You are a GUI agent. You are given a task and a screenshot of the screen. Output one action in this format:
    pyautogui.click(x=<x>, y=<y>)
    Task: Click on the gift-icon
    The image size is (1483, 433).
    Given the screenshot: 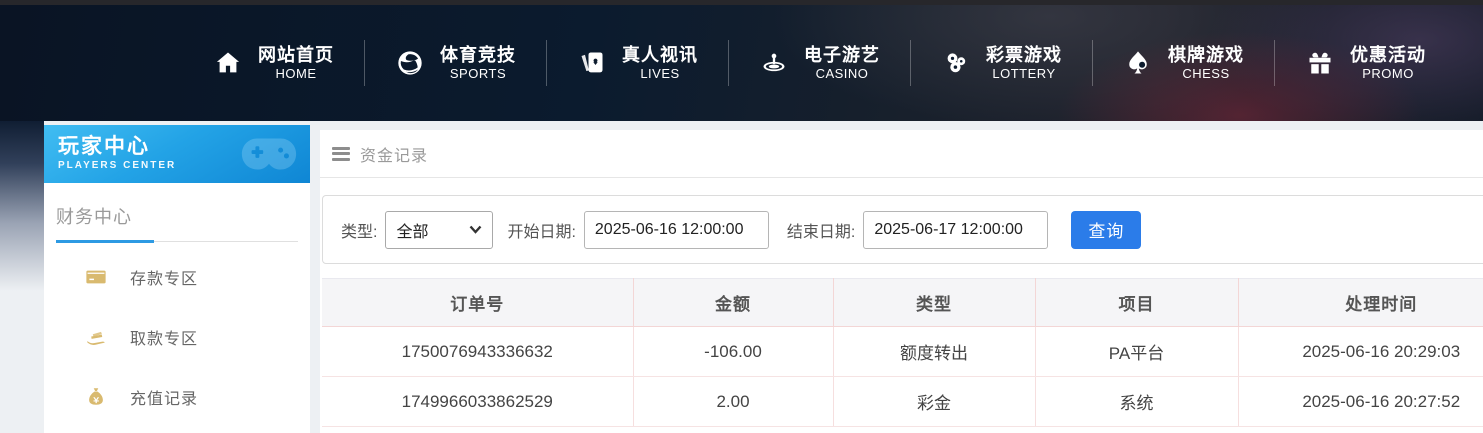 What is the action you would take?
    pyautogui.click(x=1320, y=63)
    